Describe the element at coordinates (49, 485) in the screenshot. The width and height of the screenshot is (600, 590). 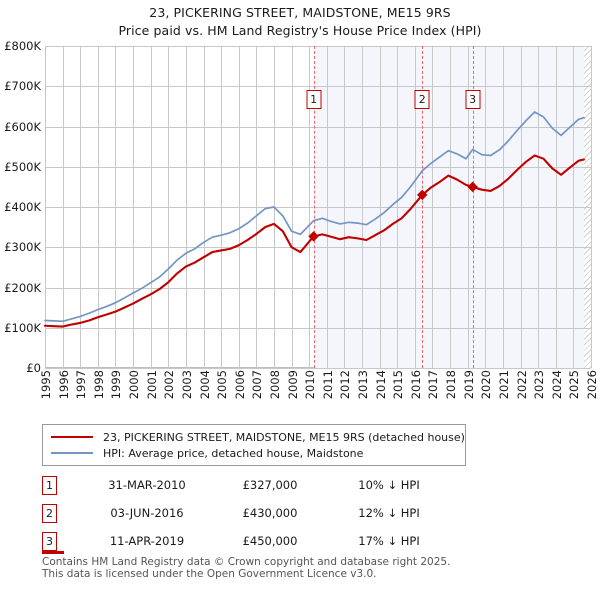
I see `row-marker-1: 1` at that location.